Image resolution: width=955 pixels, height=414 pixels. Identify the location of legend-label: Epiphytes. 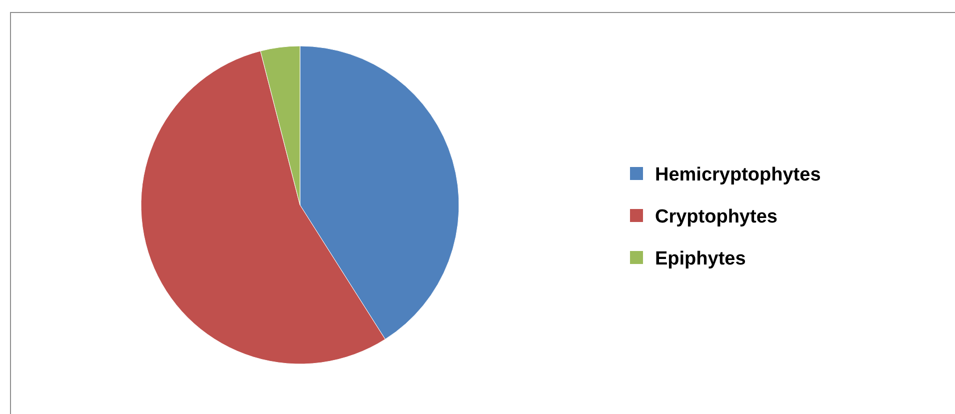
(700, 259).